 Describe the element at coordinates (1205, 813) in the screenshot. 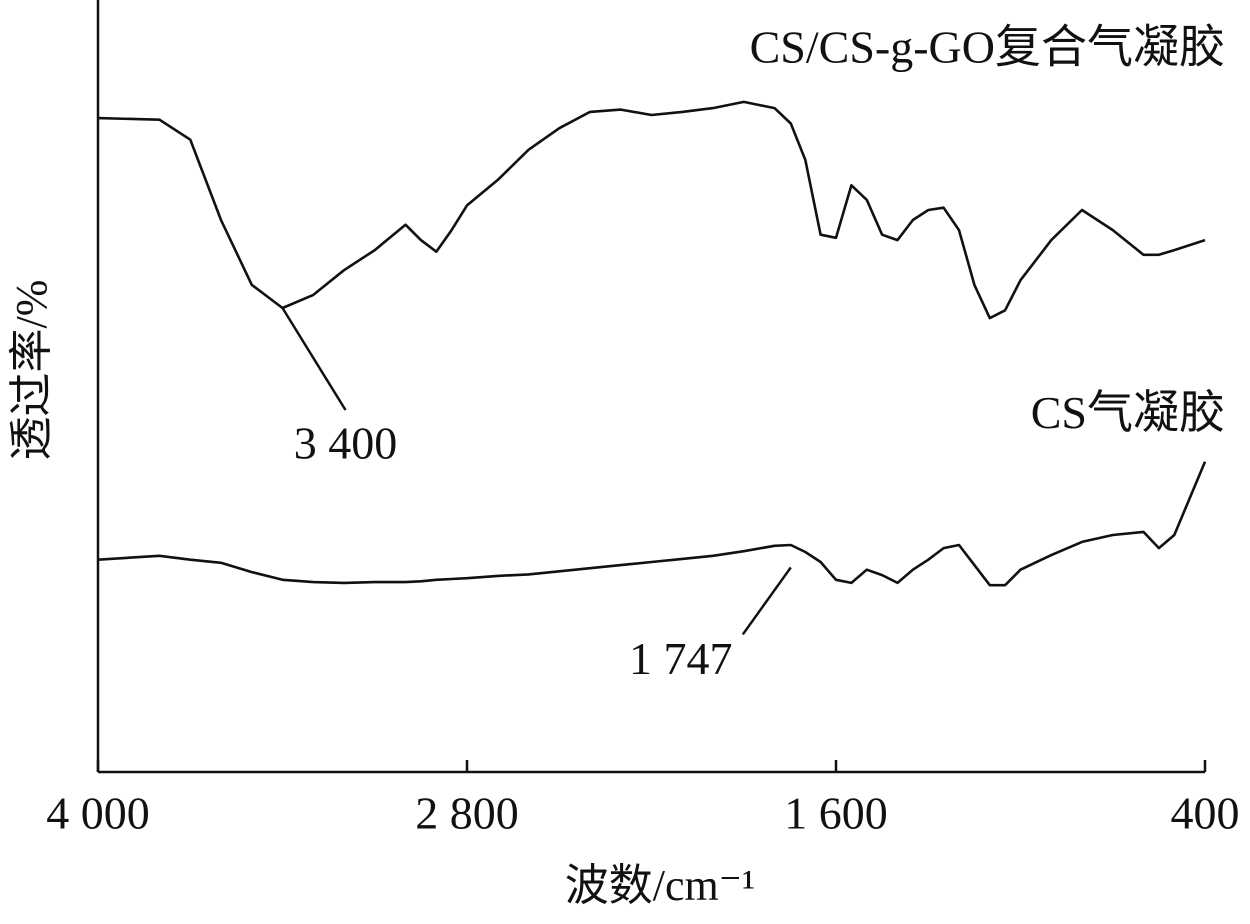

I see `x-tick-label: 400` at that location.